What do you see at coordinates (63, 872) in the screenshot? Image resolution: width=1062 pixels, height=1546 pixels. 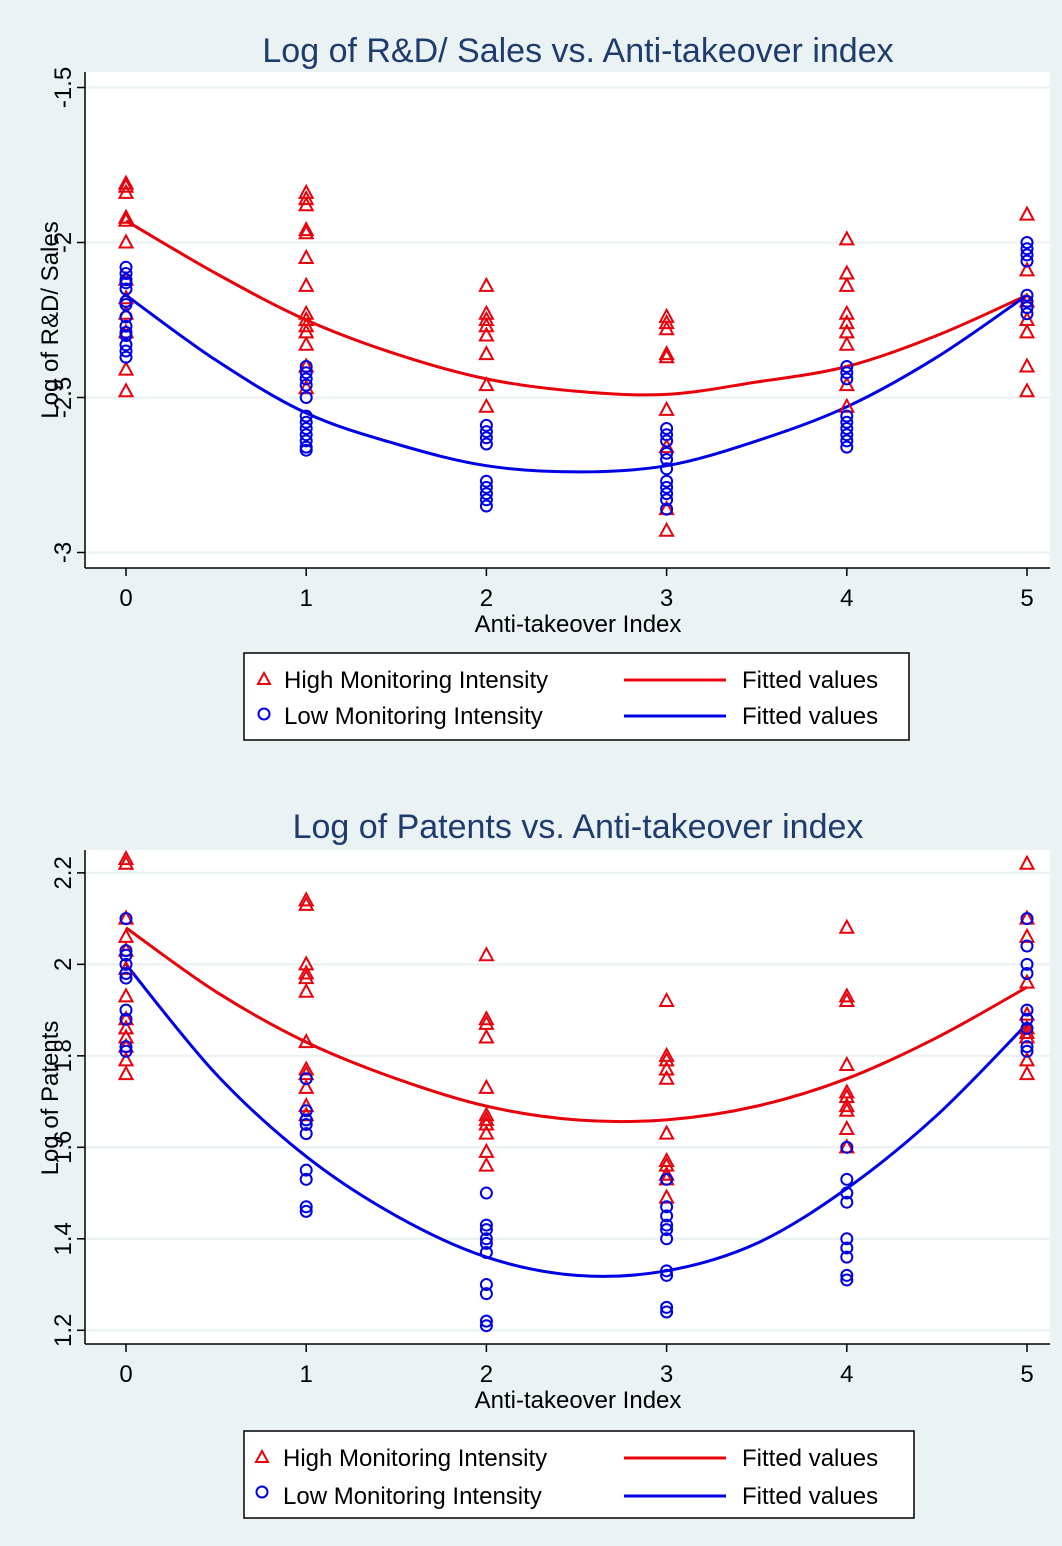 I see `y-tick-label: 2.2` at bounding box center [63, 872].